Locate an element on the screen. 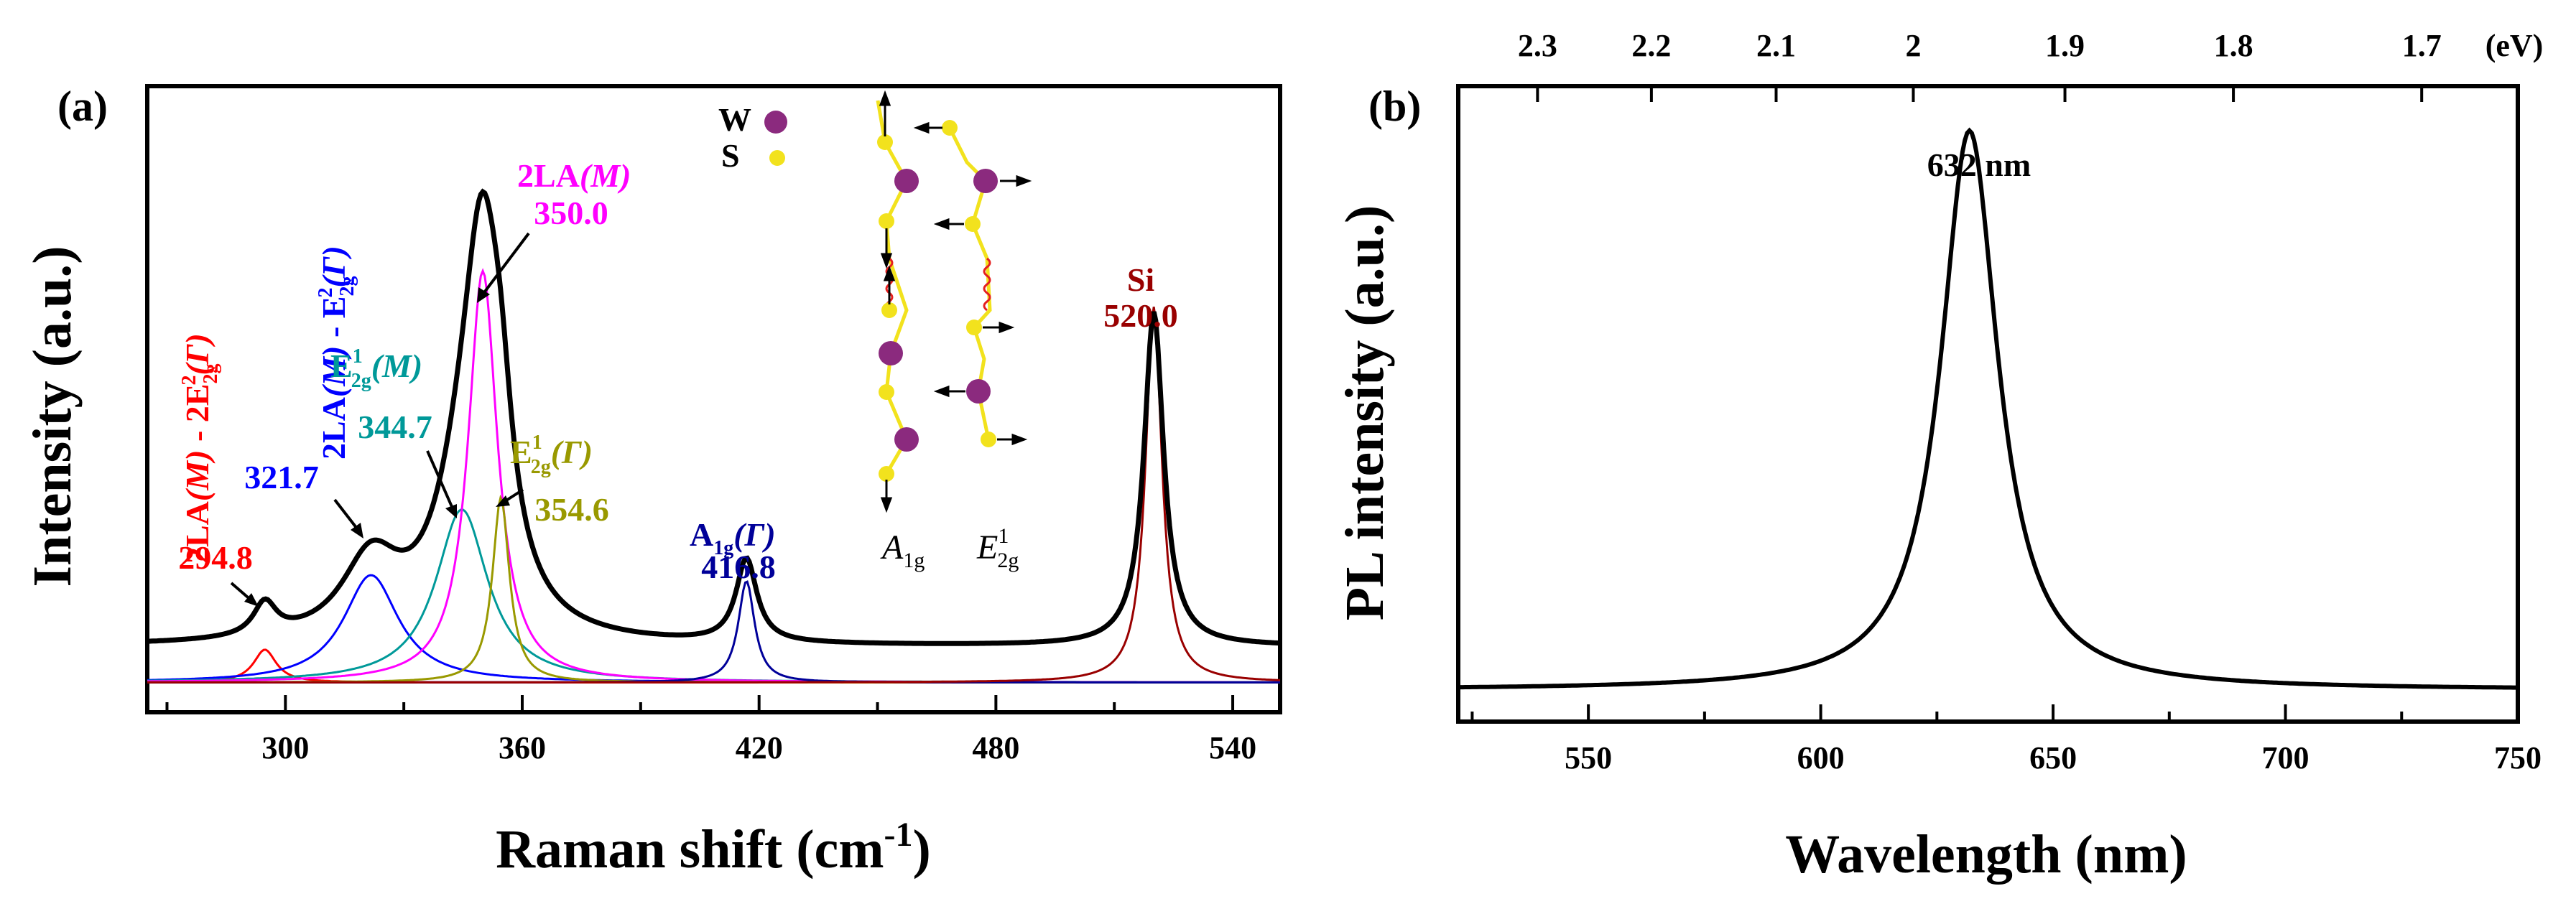 This screenshot has width=2576, height=909. top-axis-unit: (eV) is located at coordinates (2514, 45).